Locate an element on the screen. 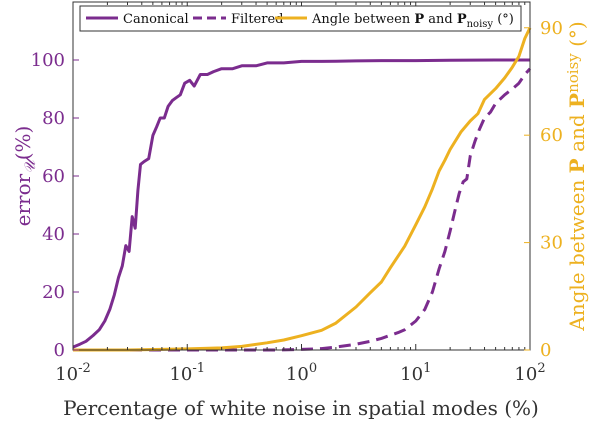 The width and height of the screenshot is (599, 421). y-right-label-b1: P is located at coordinates (577, 165).